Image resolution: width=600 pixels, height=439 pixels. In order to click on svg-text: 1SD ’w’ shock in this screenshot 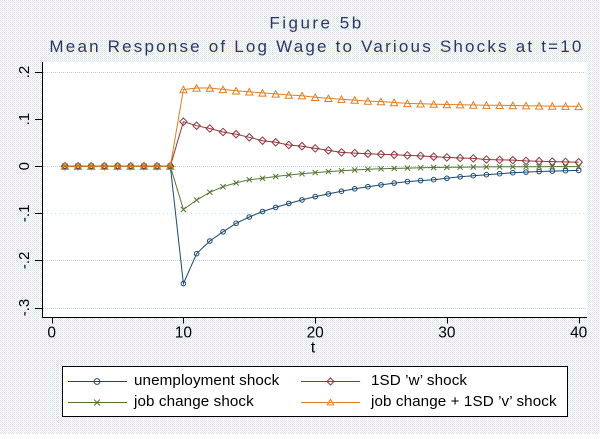, I will do `click(419, 380)`.